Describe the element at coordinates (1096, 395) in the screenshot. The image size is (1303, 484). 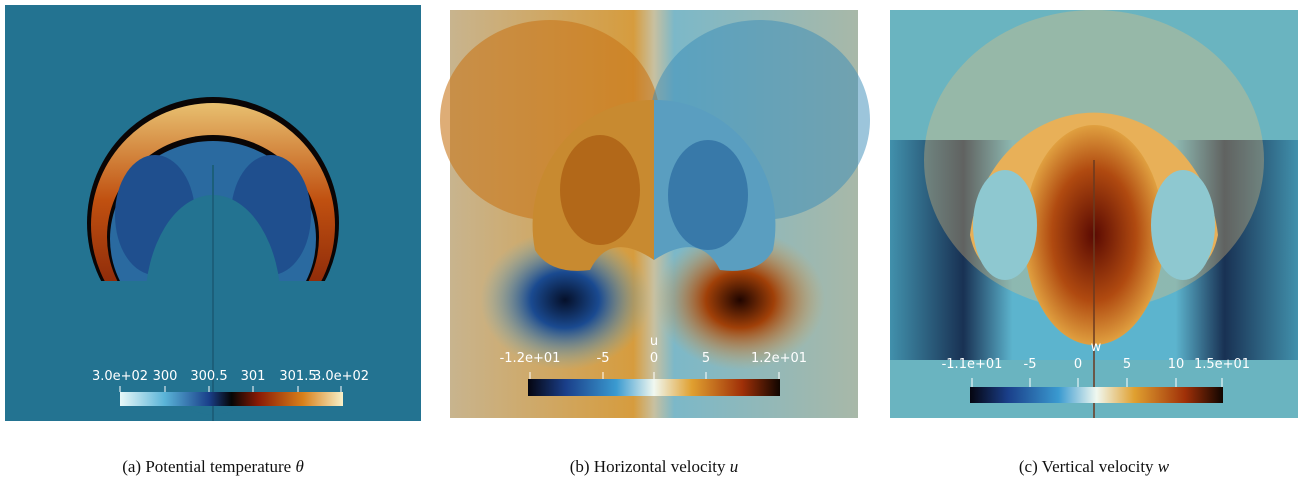
I see `colorbar-c` at that location.